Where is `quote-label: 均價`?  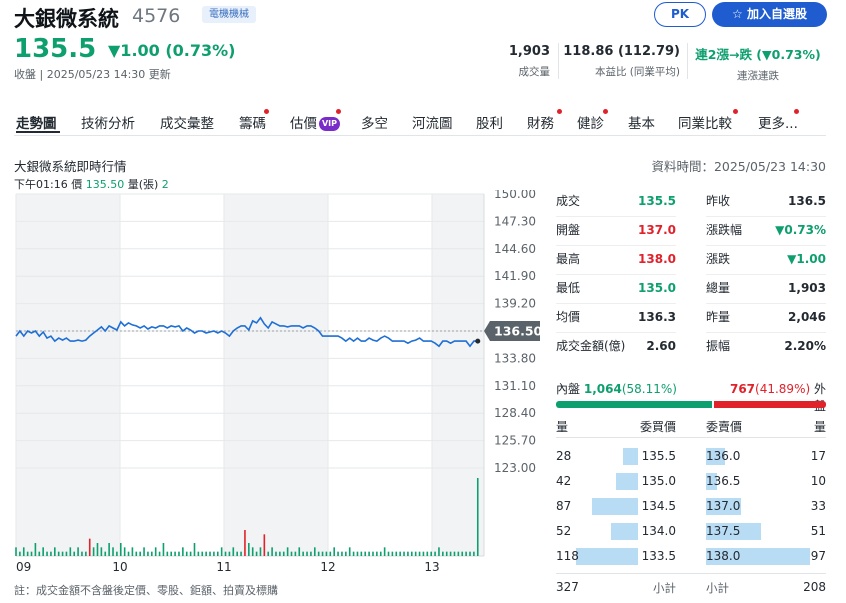 quote-label: 均價 is located at coordinates (568, 317).